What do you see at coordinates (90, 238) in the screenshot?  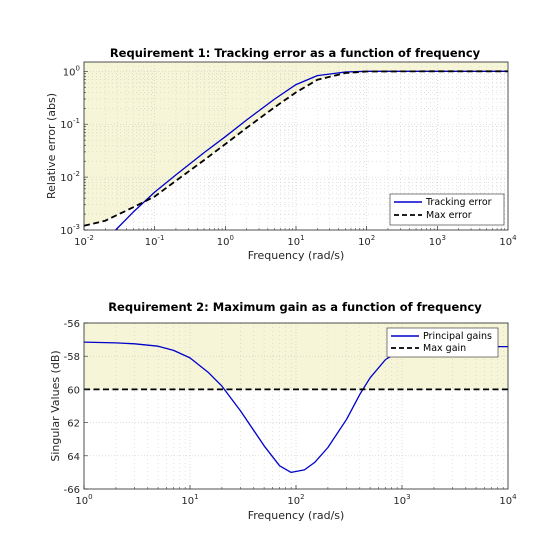 I see `x-tick-exponent: -2` at bounding box center [90, 238].